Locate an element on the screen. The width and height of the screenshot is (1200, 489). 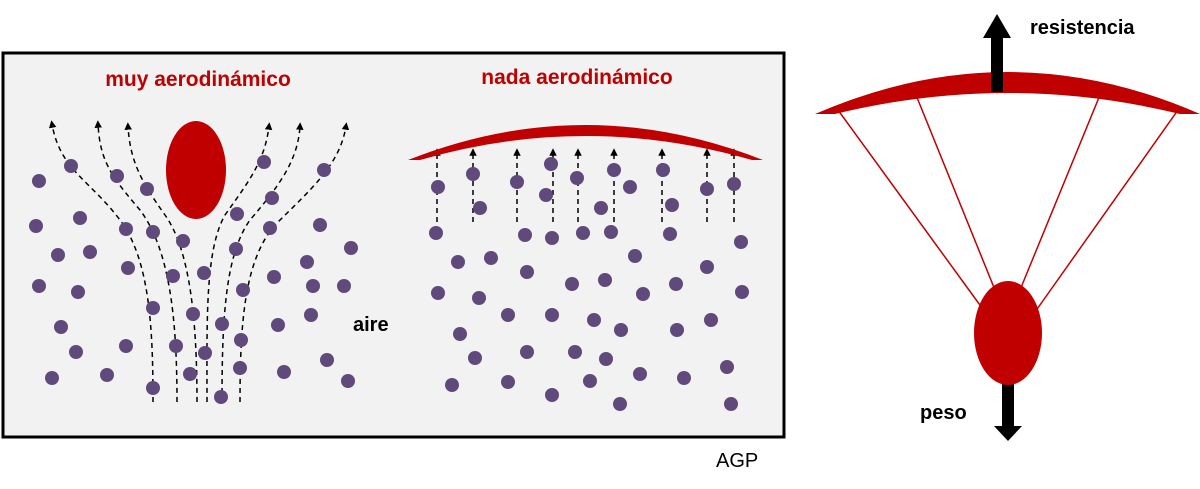
title-not-streamlined: nada aerodinámico is located at coordinates (576, 77).